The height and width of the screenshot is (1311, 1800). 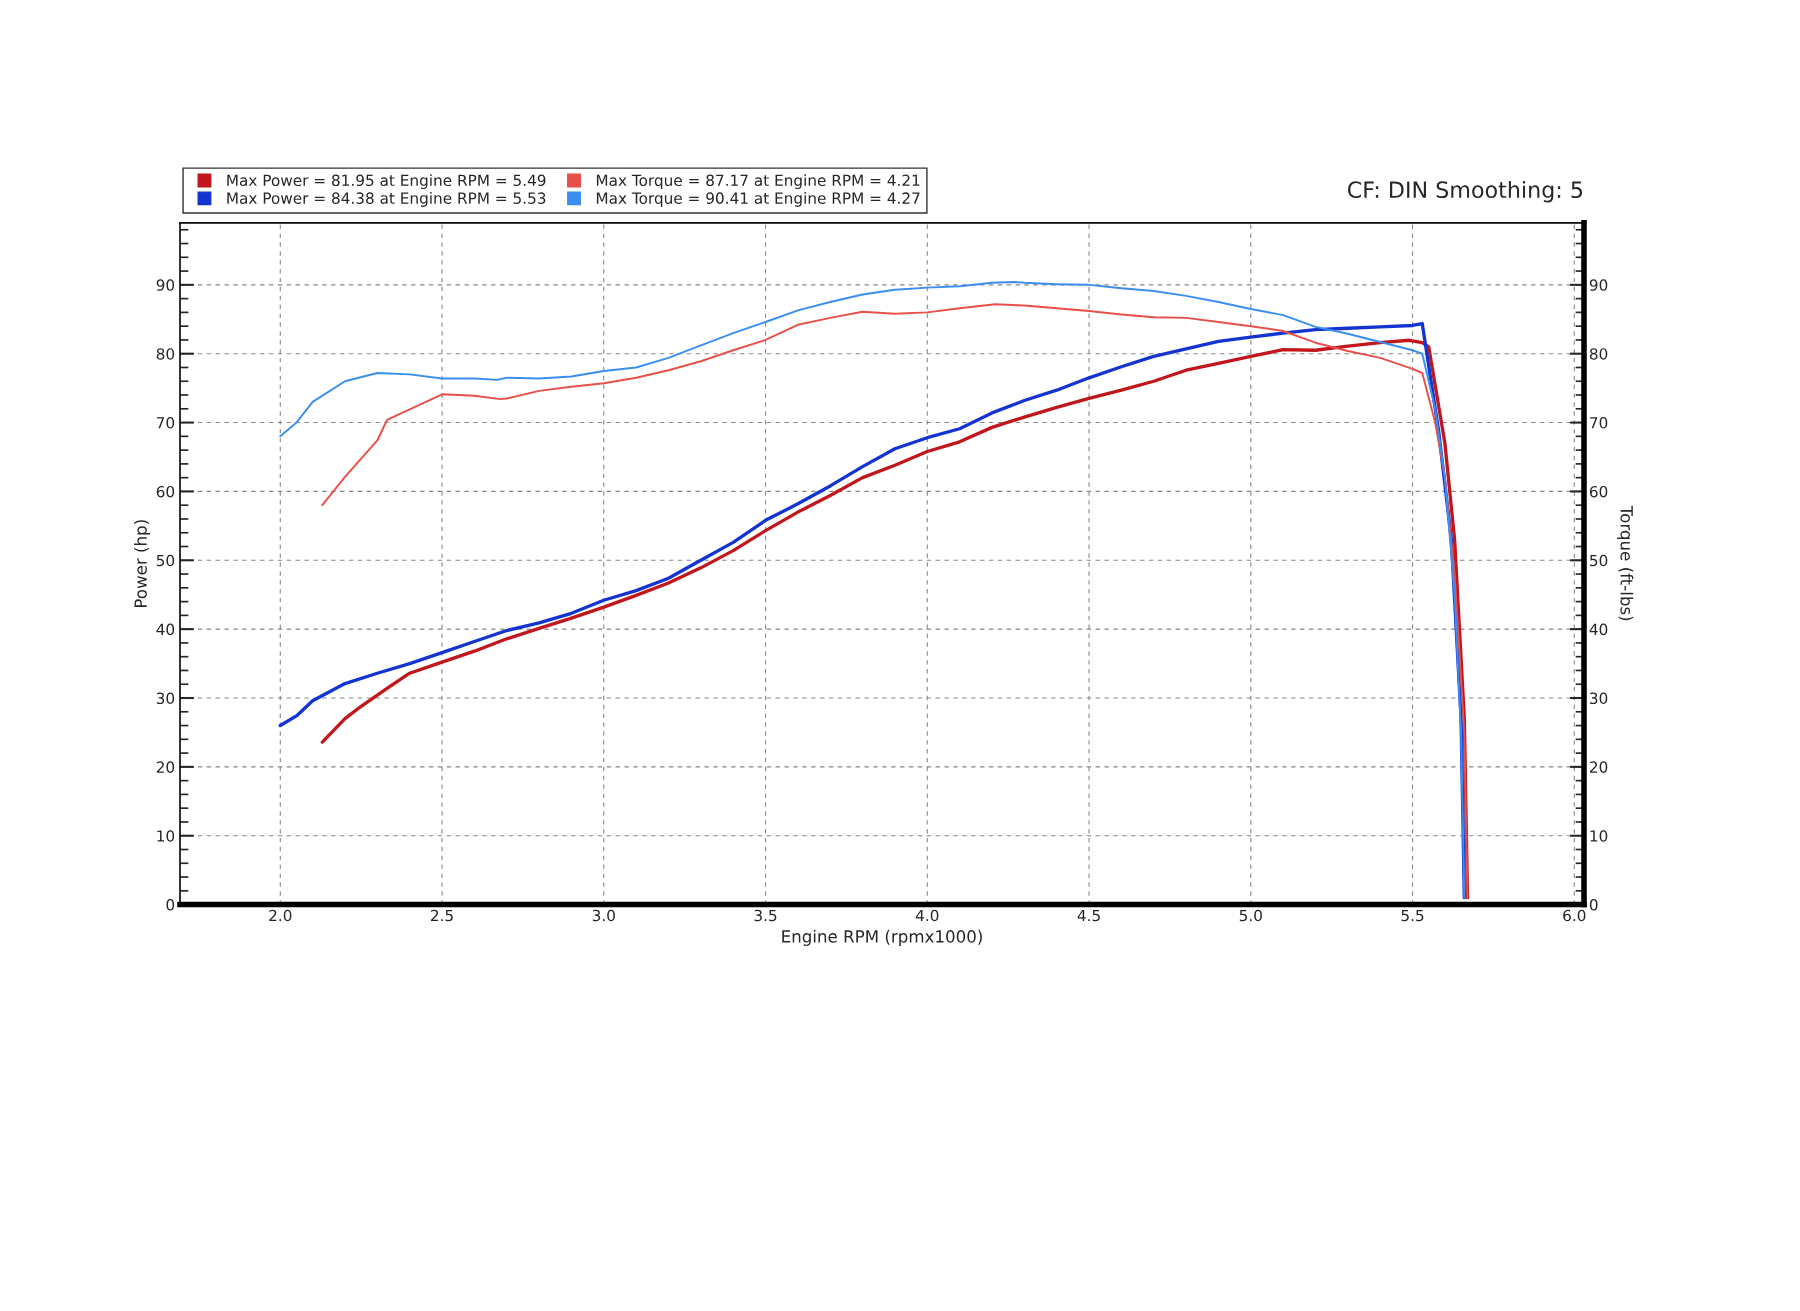 What do you see at coordinates (170, 905) in the screenshot?
I see `y-tick-label: 0` at bounding box center [170, 905].